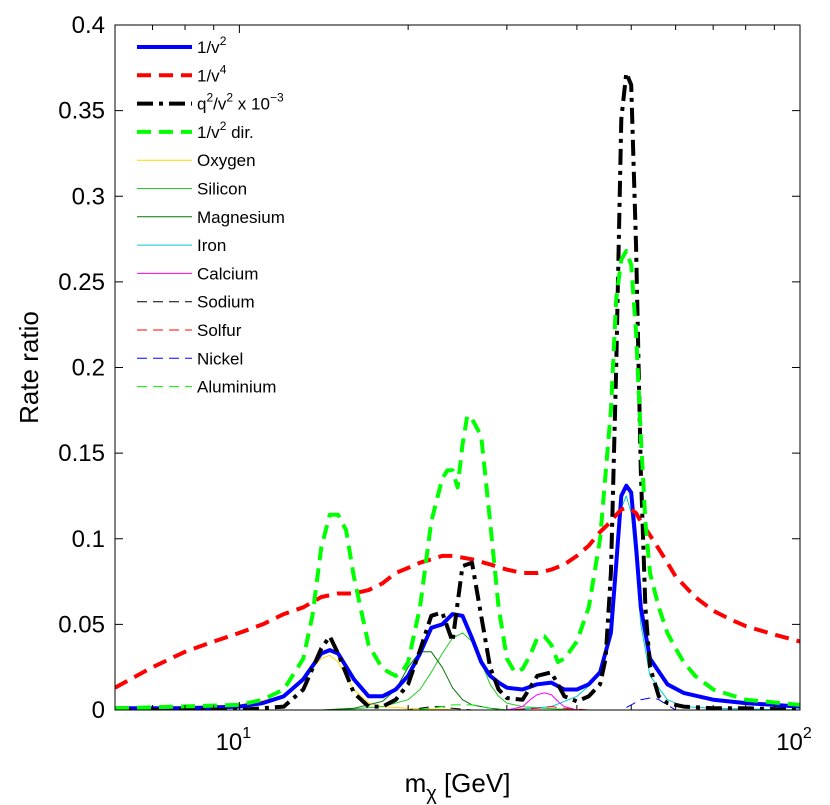  I want to click on legend-label: Magnesium, so click(241, 217).